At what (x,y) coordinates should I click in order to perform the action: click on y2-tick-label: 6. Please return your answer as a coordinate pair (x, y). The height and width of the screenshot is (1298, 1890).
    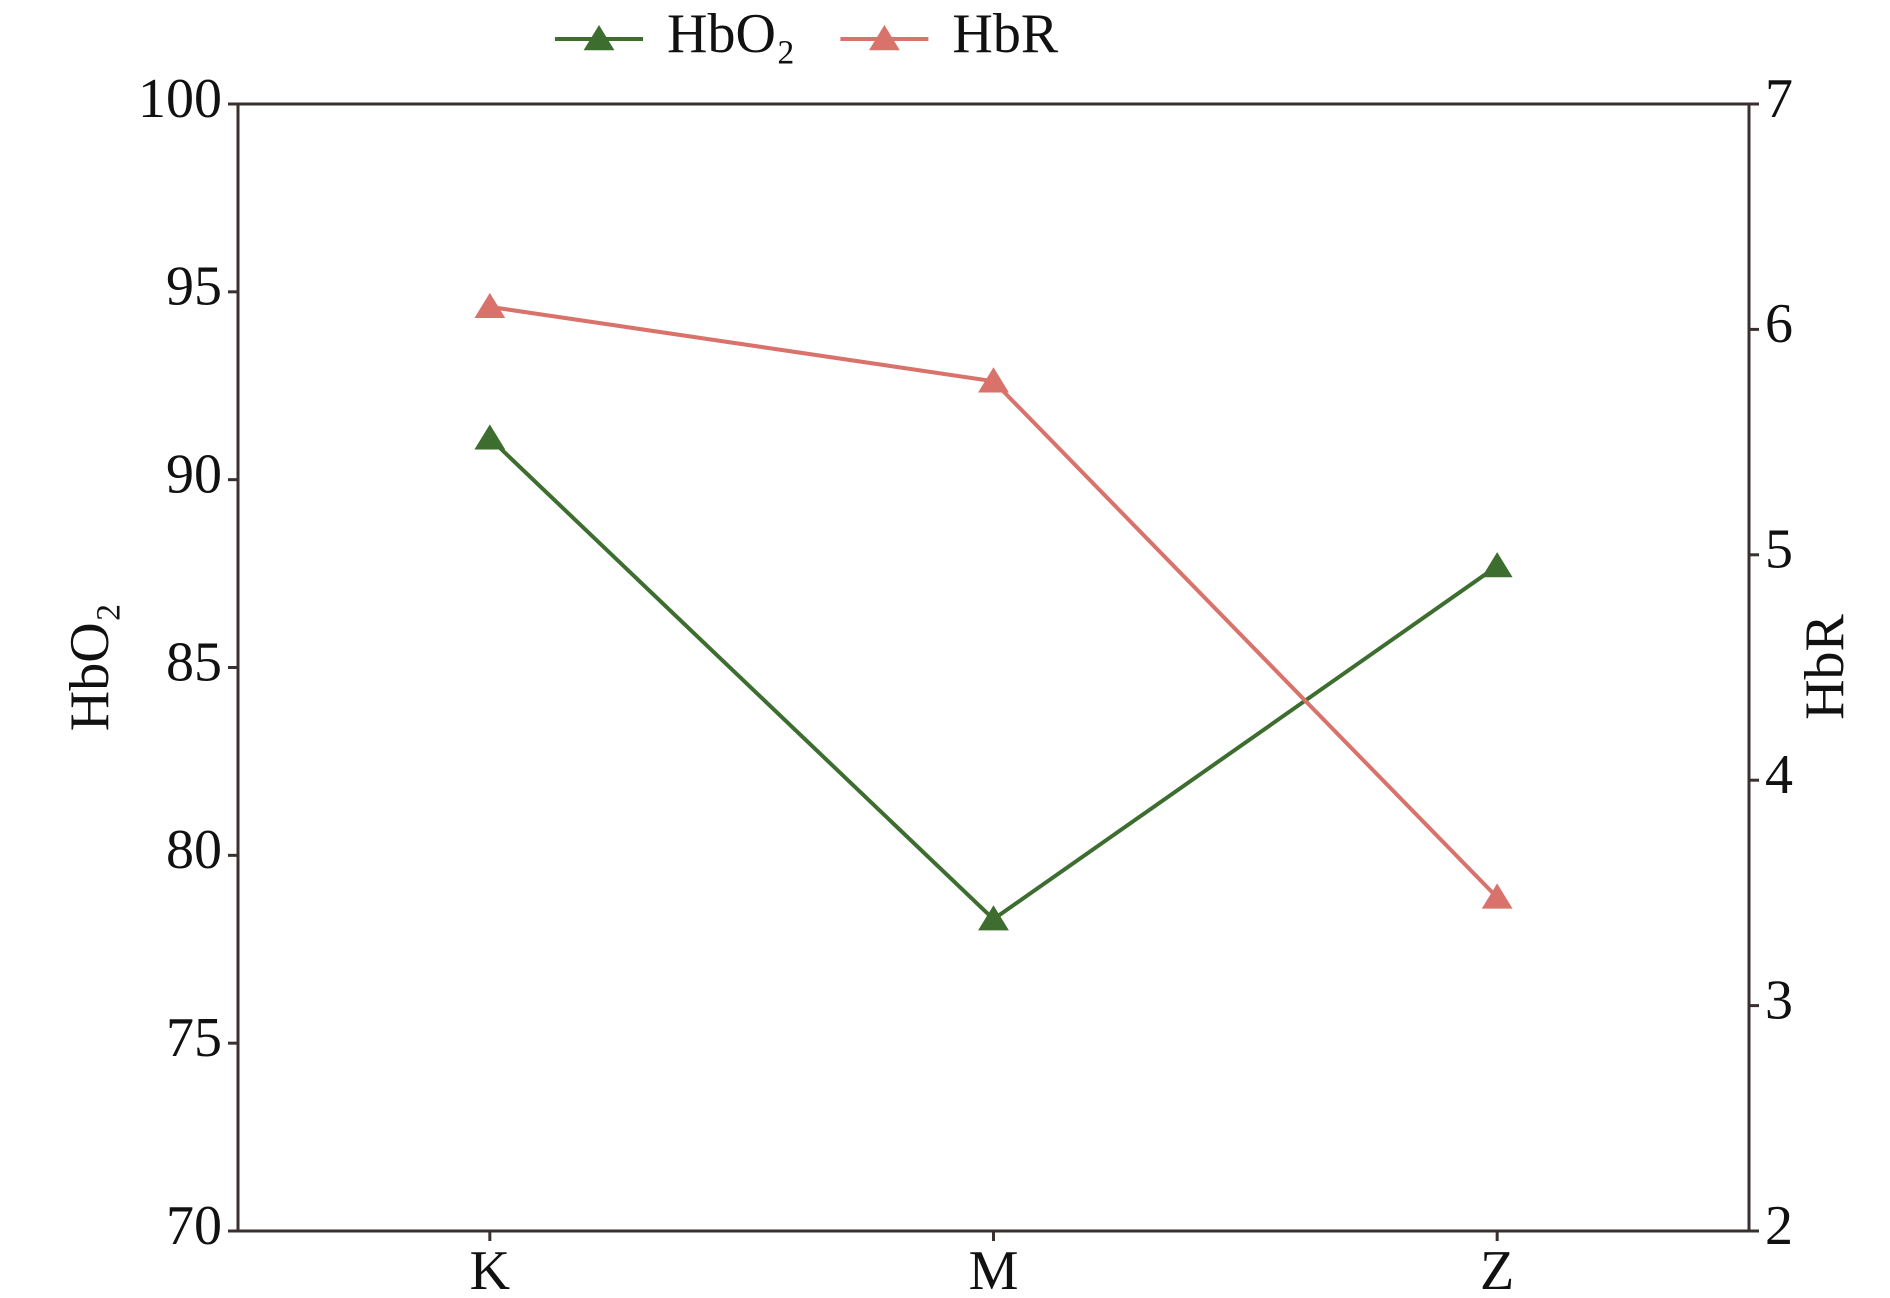
    Looking at the image, I should click on (1779, 324).